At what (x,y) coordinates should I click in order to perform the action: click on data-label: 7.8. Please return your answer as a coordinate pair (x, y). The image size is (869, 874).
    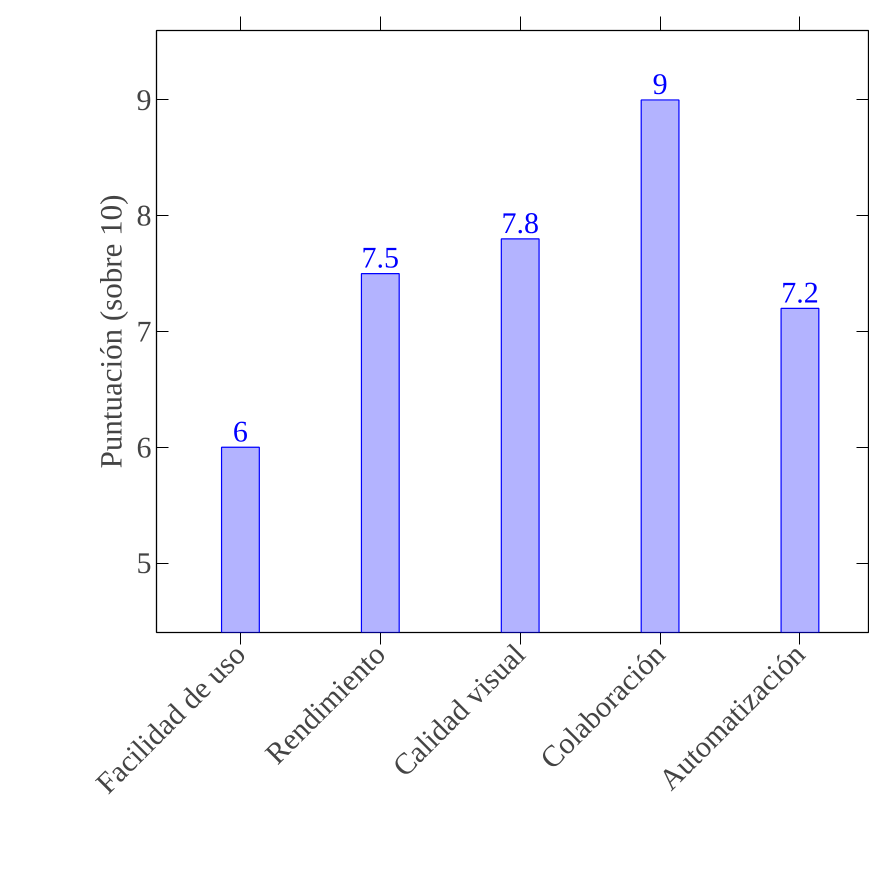
    Looking at the image, I should click on (520, 223).